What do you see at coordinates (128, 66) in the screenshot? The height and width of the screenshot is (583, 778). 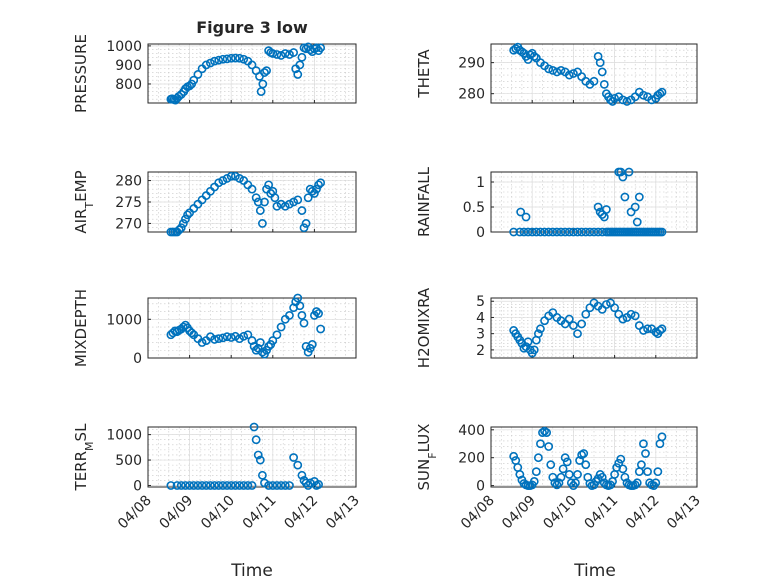 I see `panel-1-y-tick-label: 900` at bounding box center [128, 66].